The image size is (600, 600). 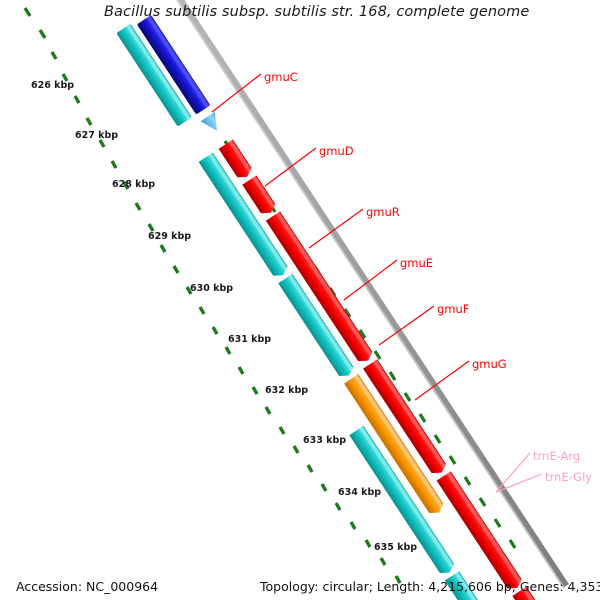 I want to click on gene-feature-gmuD-red, so click(x=320, y=288).